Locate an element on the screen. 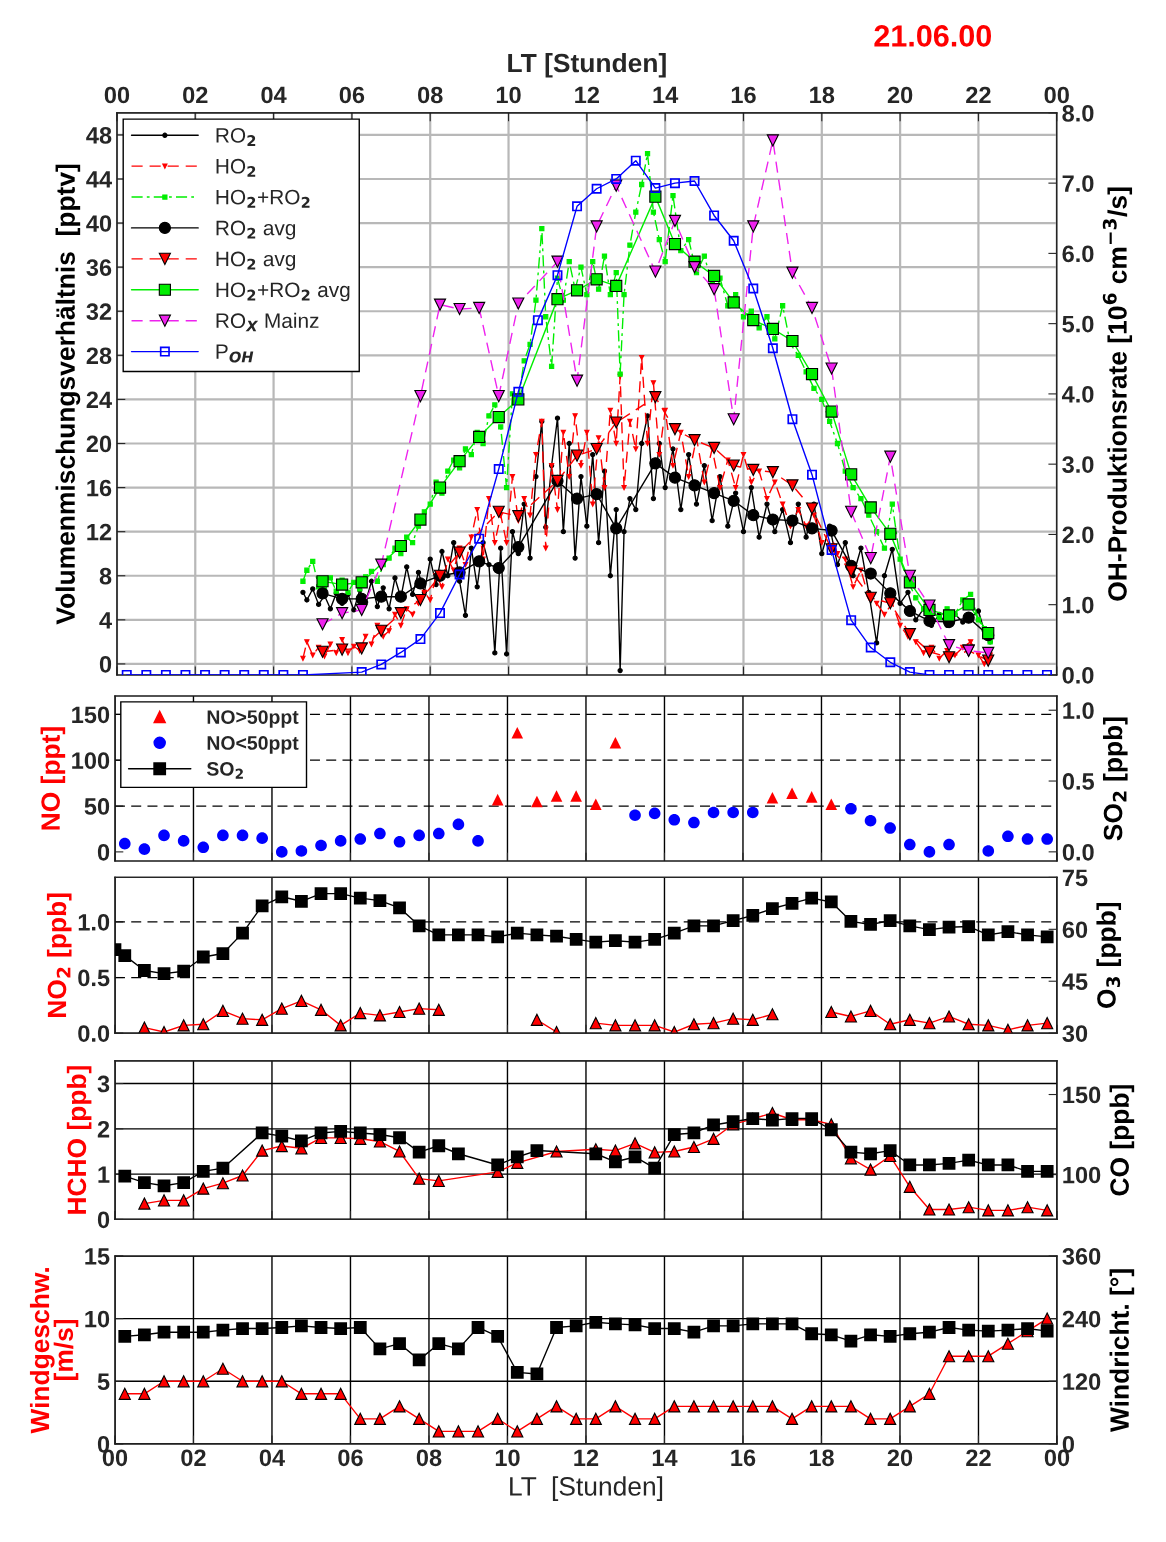 The height and width of the screenshot is (1542, 1166). legend-label: NO<50ppt is located at coordinates (253, 745).